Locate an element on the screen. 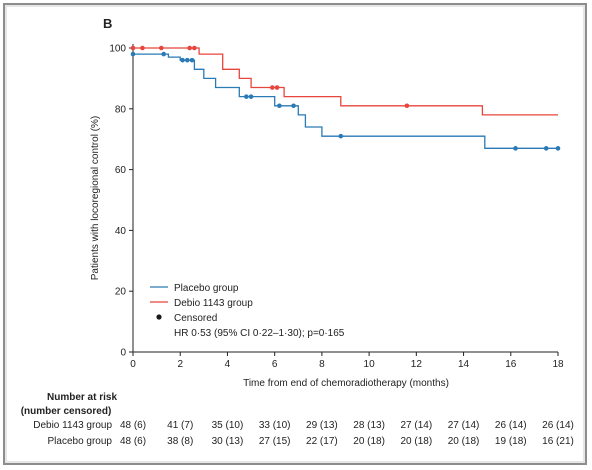 This screenshot has height=470, width=592. series-line-placebo-group is located at coordinates (345, 101).